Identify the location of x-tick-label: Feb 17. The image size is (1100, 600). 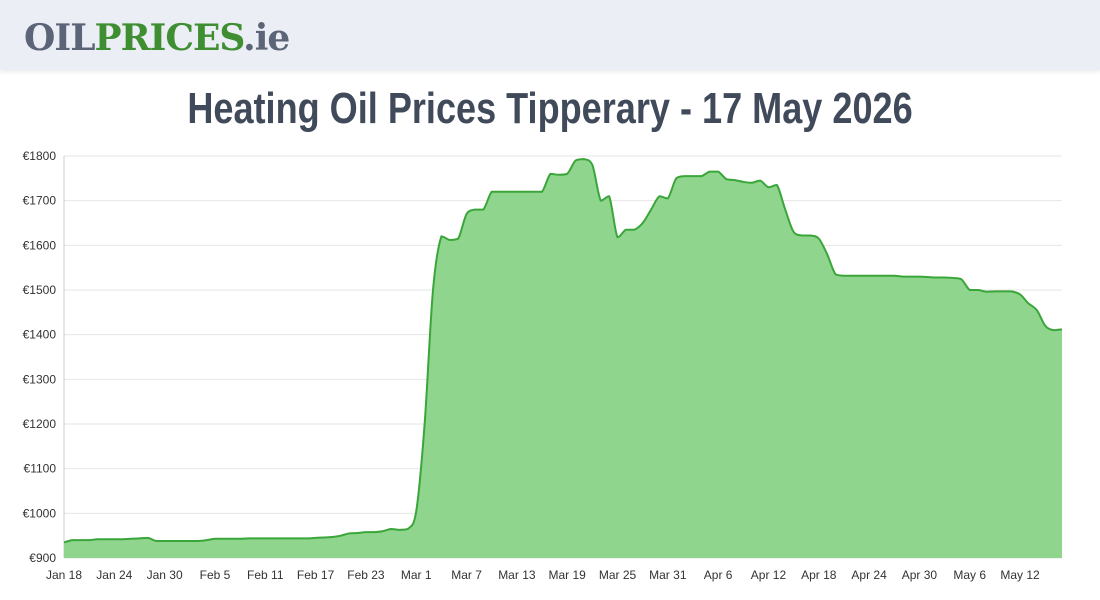
(316, 575).